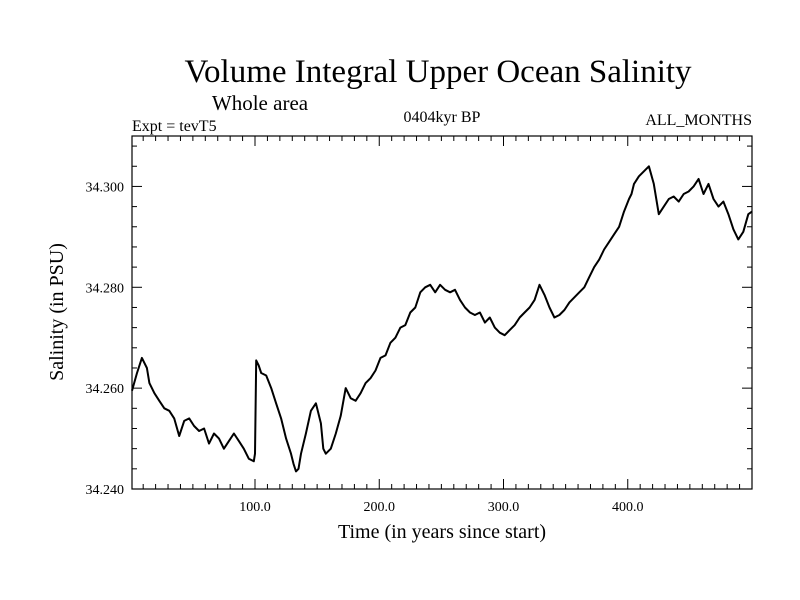  What do you see at coordinates (105, 187) in the screenshot?
I see `y-tick-label: 34.300` at bounding box center [105, 187].